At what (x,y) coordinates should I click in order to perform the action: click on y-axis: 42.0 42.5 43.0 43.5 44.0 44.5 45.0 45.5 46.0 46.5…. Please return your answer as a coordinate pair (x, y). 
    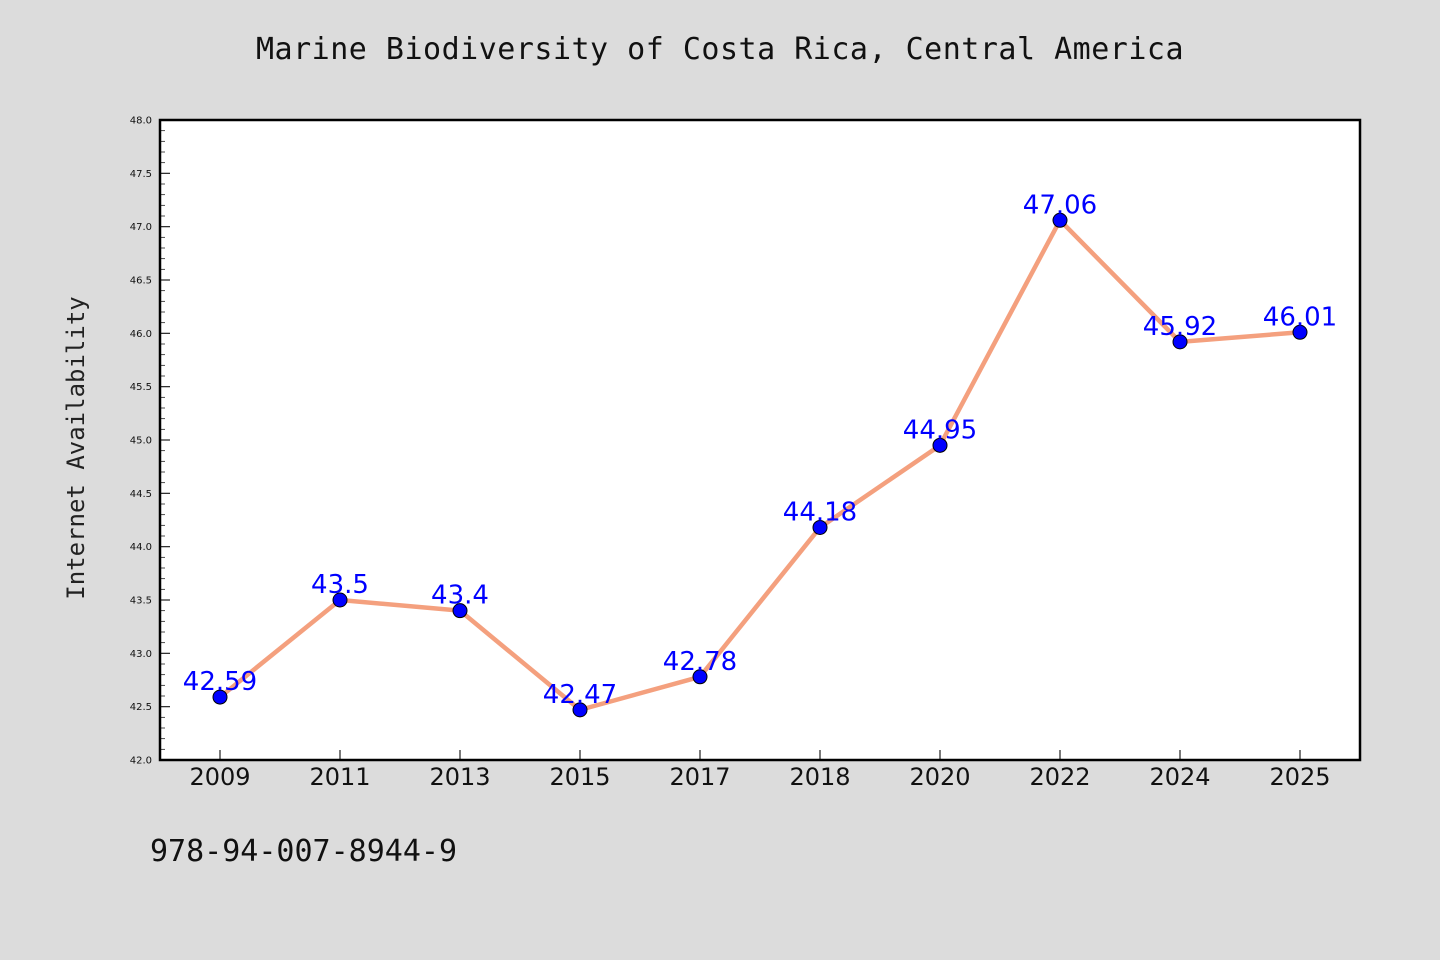
    Looking at the image, I should click on (150, 441).